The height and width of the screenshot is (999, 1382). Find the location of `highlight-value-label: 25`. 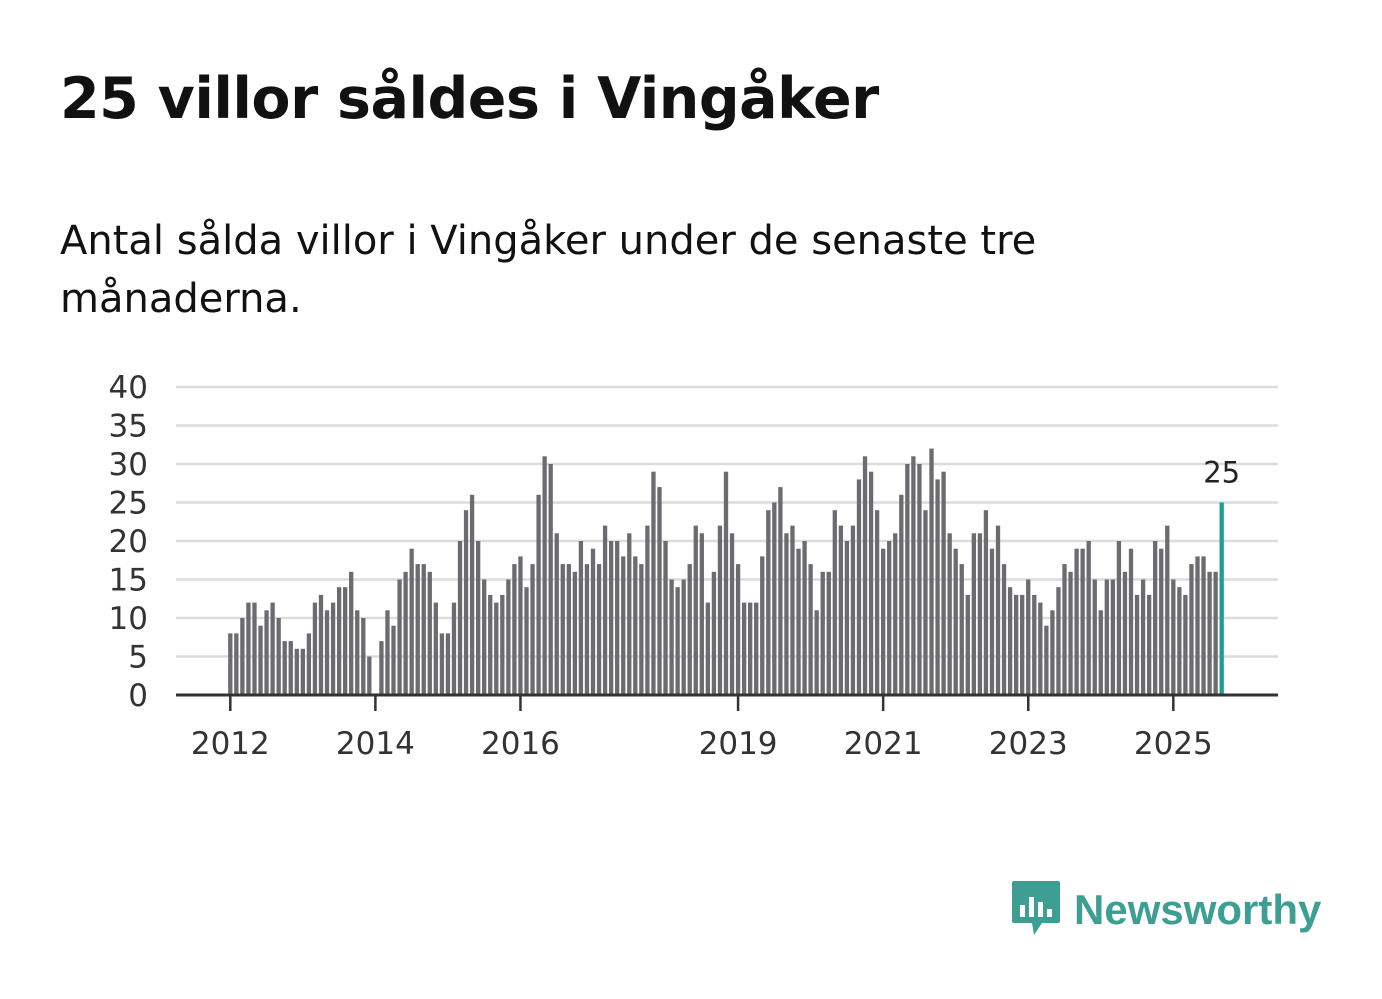

highlight-value-label: 25 is located at coordinates (1221, 473).